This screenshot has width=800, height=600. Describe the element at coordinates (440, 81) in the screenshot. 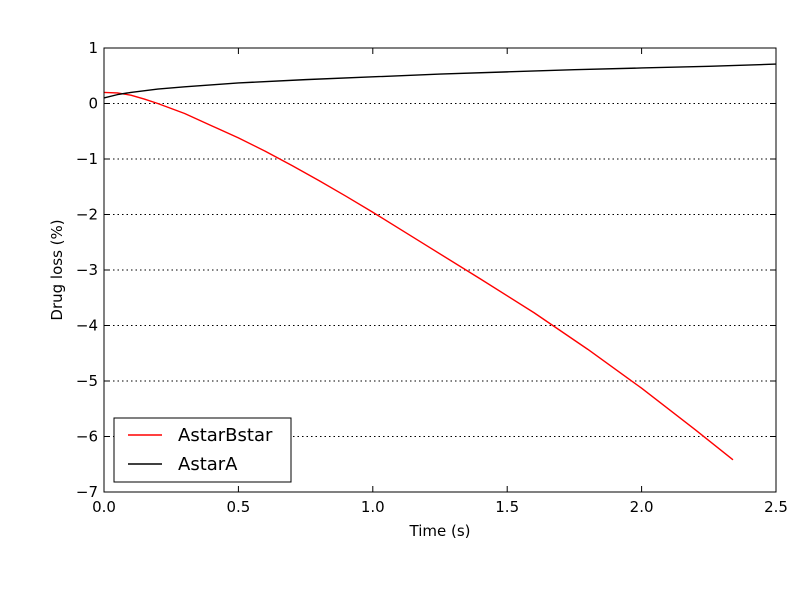

I see `series-line-astara` at that location.